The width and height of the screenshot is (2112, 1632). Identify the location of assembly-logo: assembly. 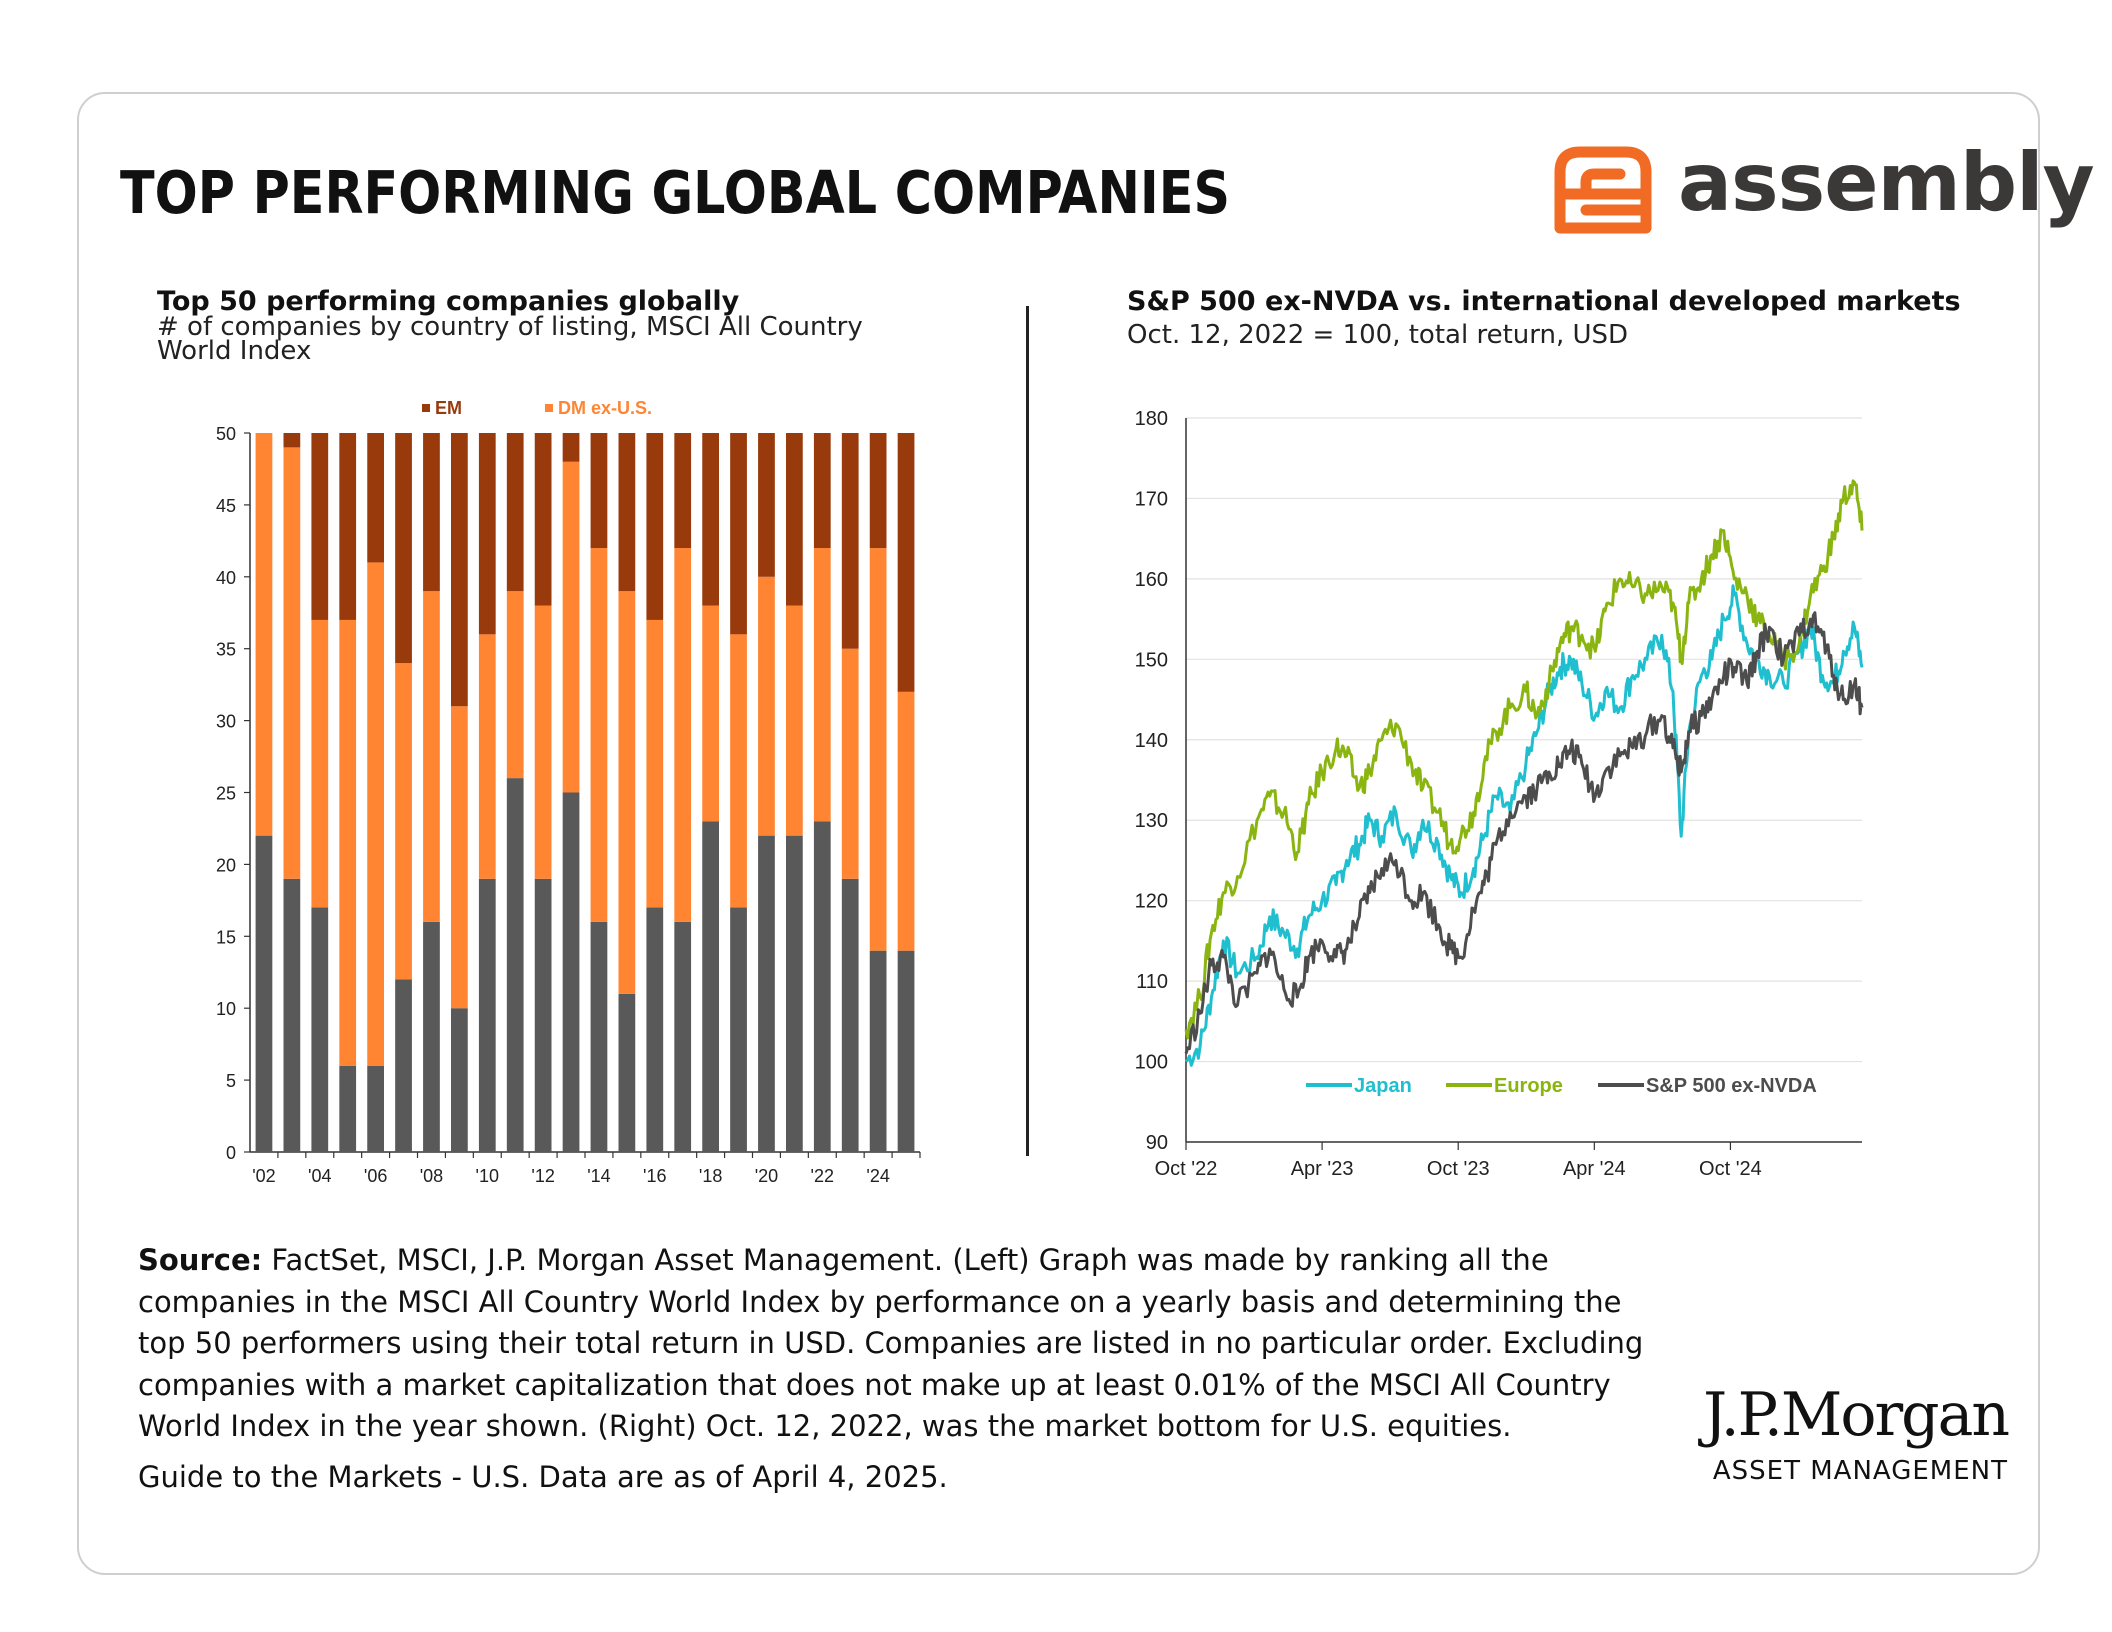
(1821, 189).